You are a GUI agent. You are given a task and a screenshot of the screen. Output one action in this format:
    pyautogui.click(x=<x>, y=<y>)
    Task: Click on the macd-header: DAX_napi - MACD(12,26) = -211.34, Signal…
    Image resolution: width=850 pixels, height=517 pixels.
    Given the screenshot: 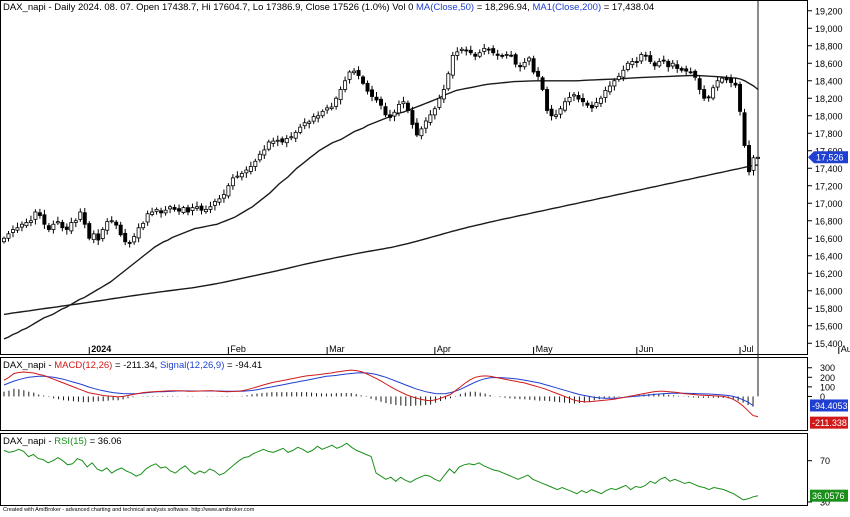 What is the action you would take?
    pyautogui.click(x=132, y=365)
    